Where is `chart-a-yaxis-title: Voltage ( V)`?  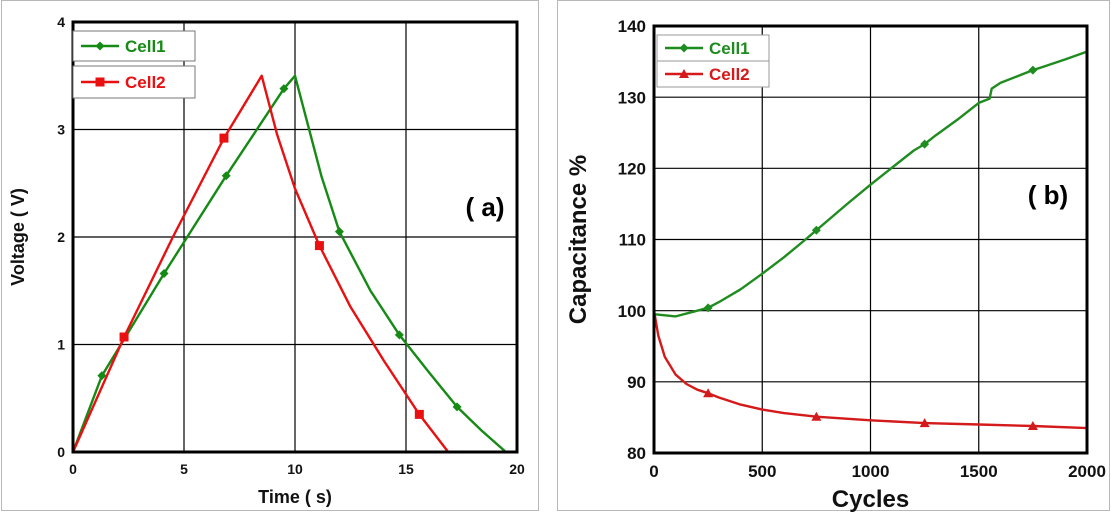 chart-a-yaxis-title: Voltage ( V) is located at coordinates (18, 237).